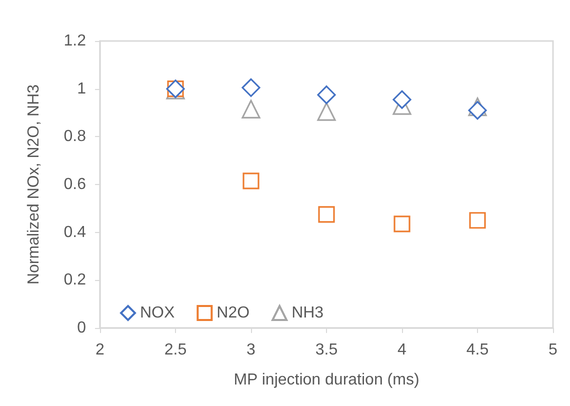 The width and height of the screenshot is (570, 406). What do you see at coordinates (81, 328) in the screenshot?
I see `y-tick-label: 0` at bounding box center [81, 328].